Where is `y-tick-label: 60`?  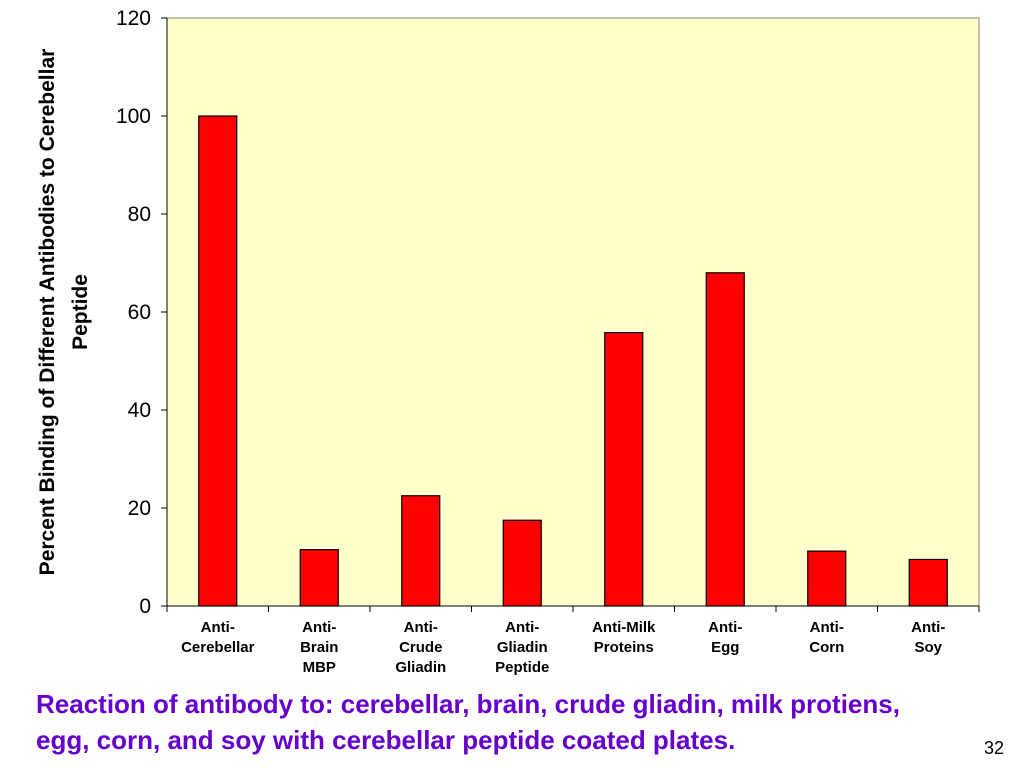 y-tick-label: 60 is located at coordinates (139, 312).